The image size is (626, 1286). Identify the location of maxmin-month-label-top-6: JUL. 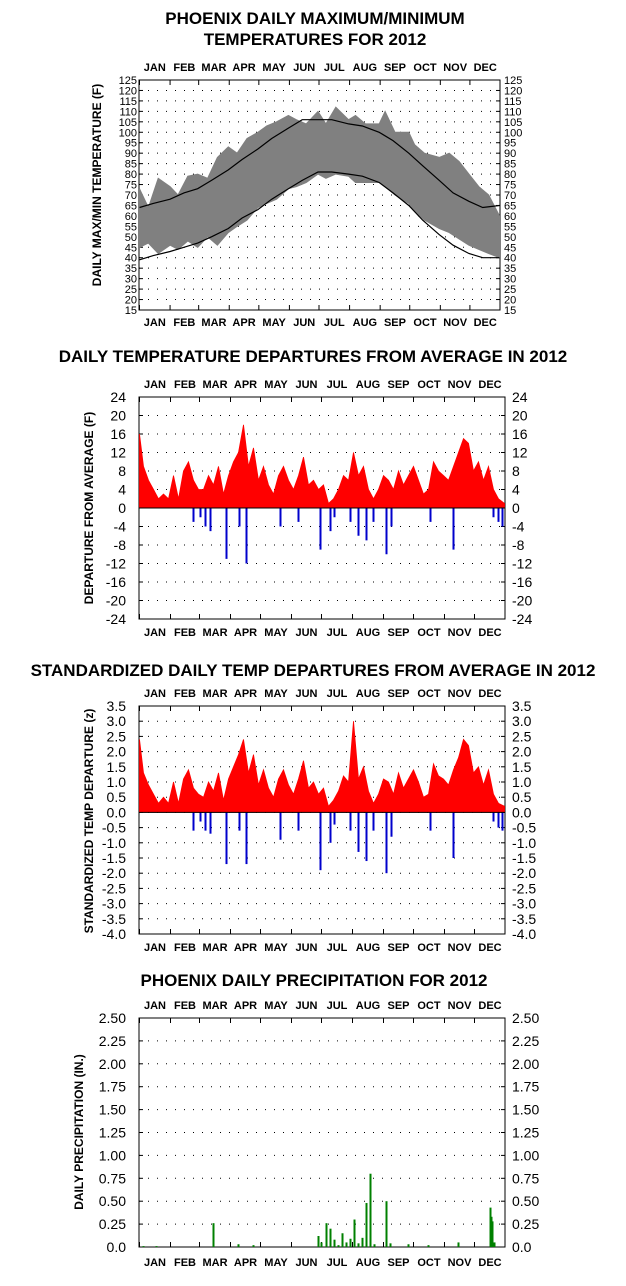
(334, 68).